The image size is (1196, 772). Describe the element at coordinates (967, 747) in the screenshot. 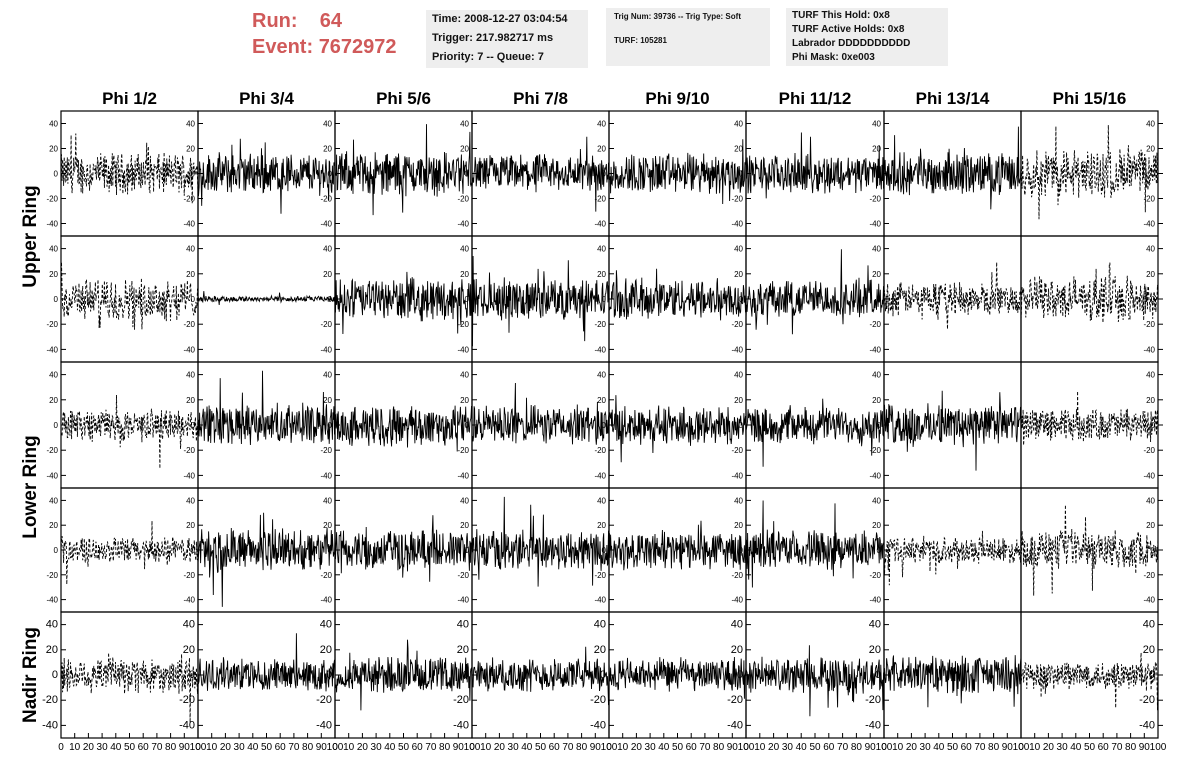

I see `x-tick-label: 60` at that location.